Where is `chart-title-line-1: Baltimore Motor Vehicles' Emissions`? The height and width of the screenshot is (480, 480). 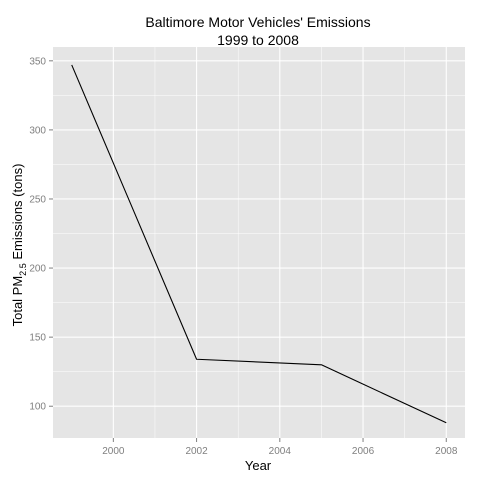 chart-title-line-1: Baltimore Motor Vehicles' Emissions is located at coordinates (257, 22).